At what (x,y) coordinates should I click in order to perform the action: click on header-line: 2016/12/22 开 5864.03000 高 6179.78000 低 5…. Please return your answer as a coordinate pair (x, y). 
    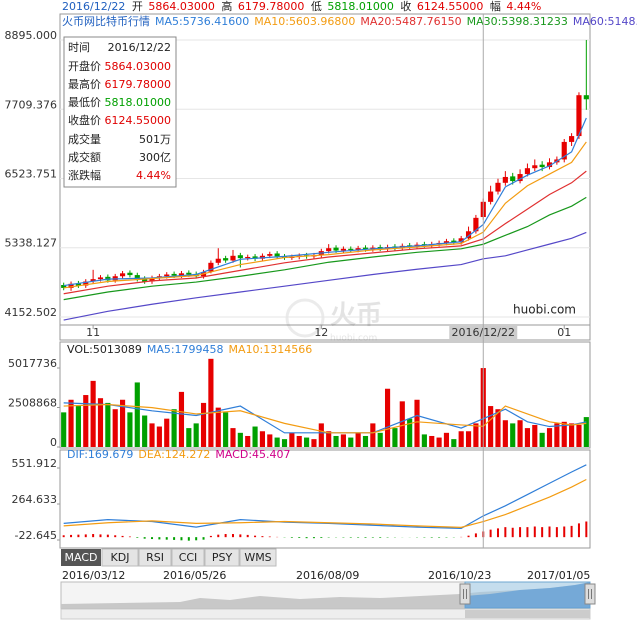
    Looking at the image, I should click on (301, 6).